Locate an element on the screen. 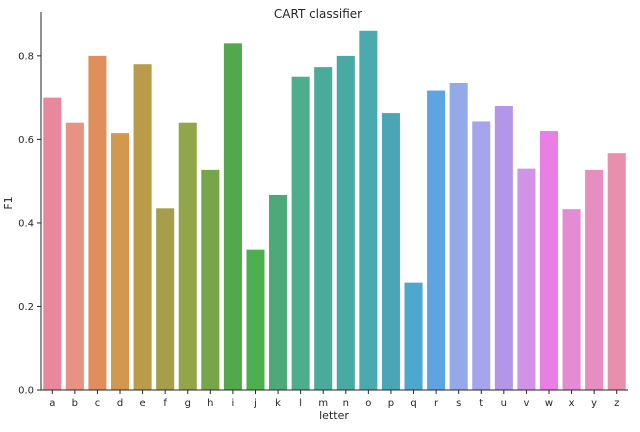 The image size is (640, 432). x-axis-label: letter is located at coordinates (334, 415).